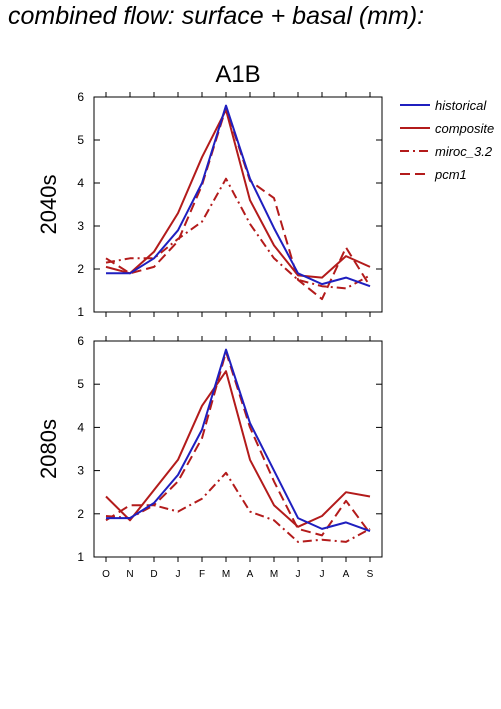 This screenshot has width=501, height=709. I want to click on legend-item: miroc_3.2, so click(446, 151).